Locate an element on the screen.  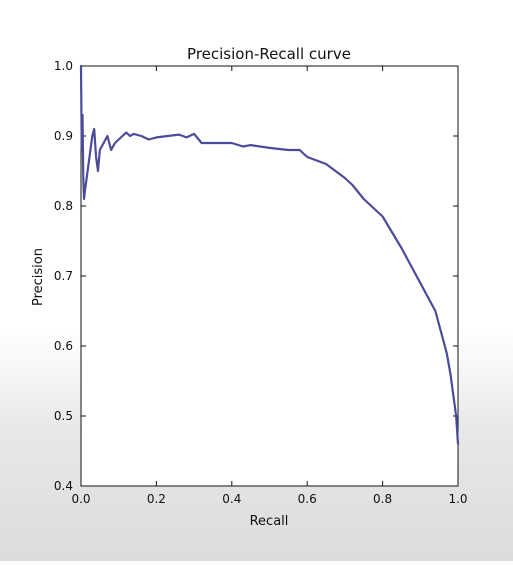
x-axis-label: Recall is located at coordinates (269, 521).